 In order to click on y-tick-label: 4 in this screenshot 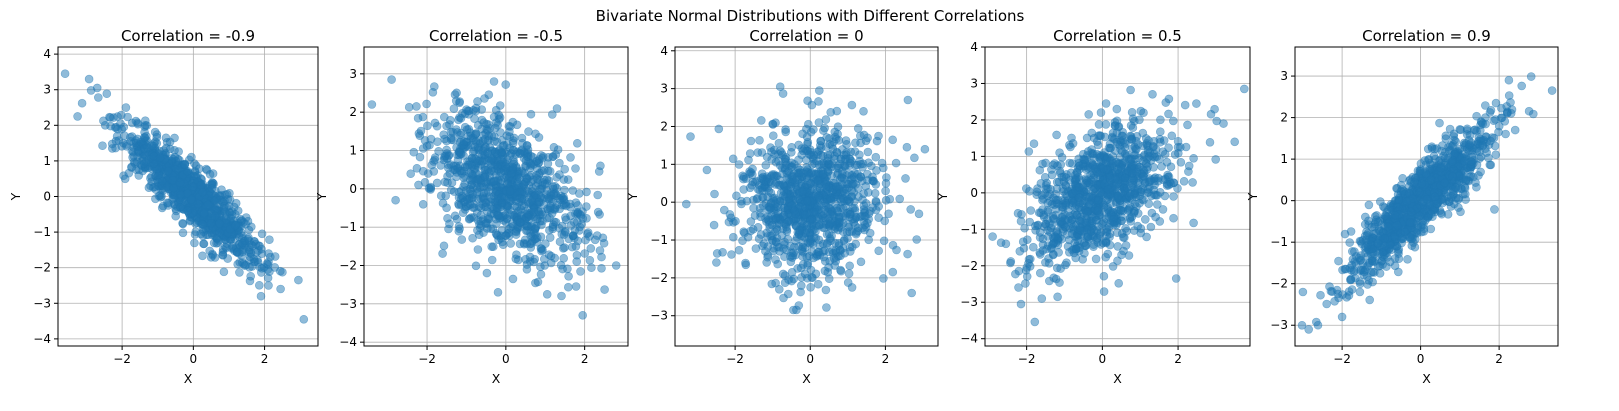, I will do `click(664, 51)`.